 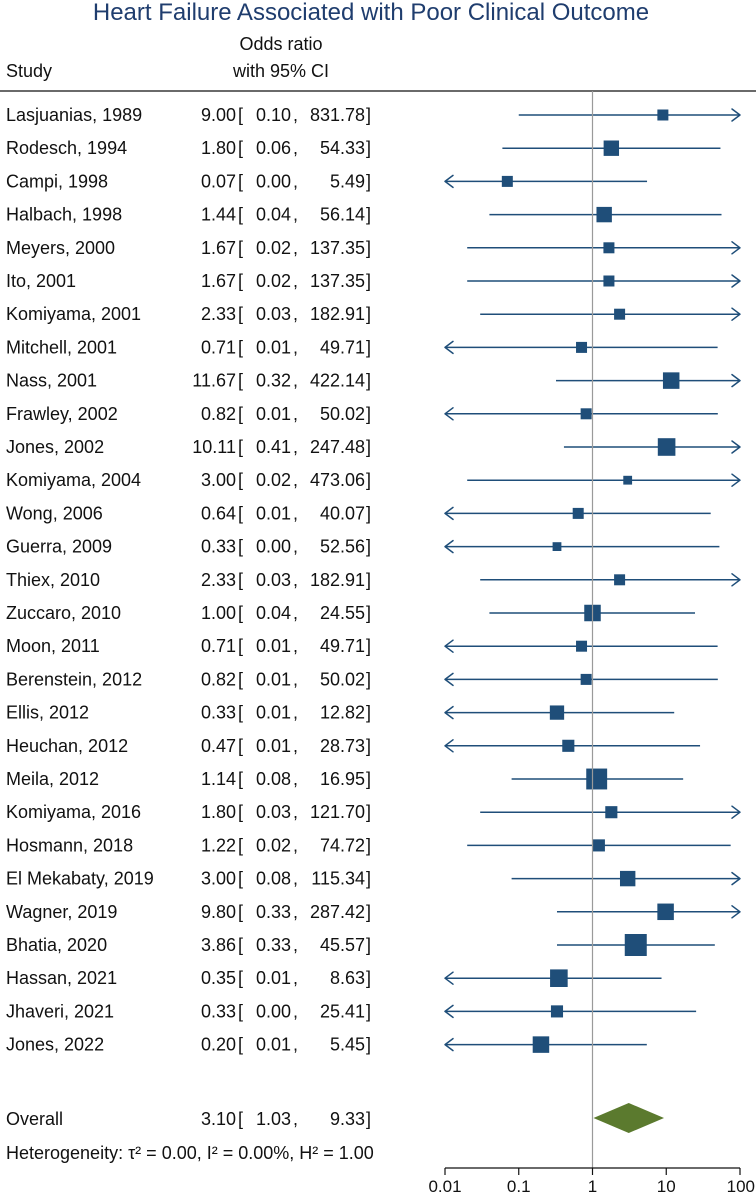 I want to click on overall-comma: ,, so click(x=295, y=1119).